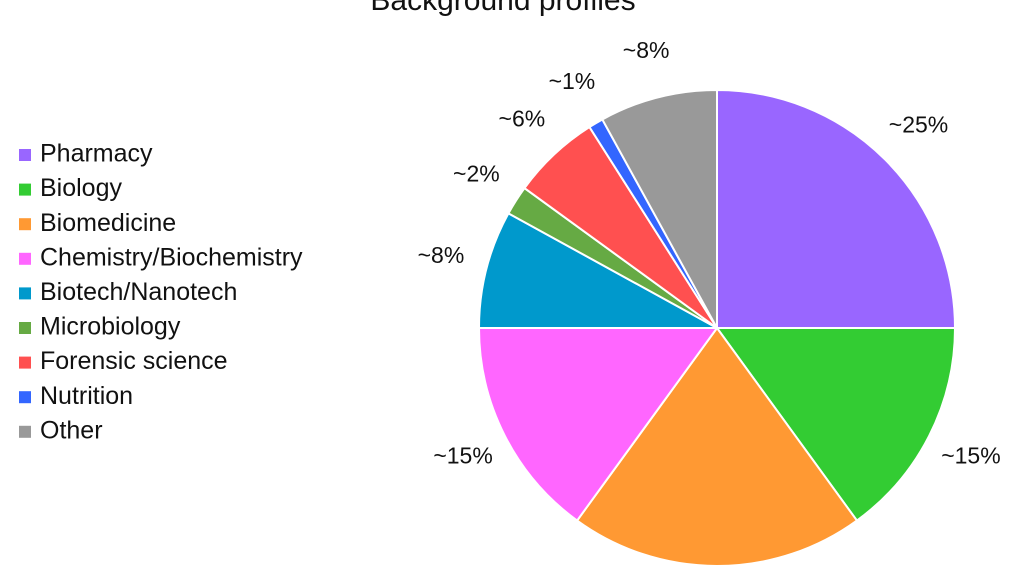 This screenshot has height=576, width=1024. What do you see at coordinates (110, 327) in the screenshot?
I see `legend-label: Microbiology` at bounding box center [110, 327].